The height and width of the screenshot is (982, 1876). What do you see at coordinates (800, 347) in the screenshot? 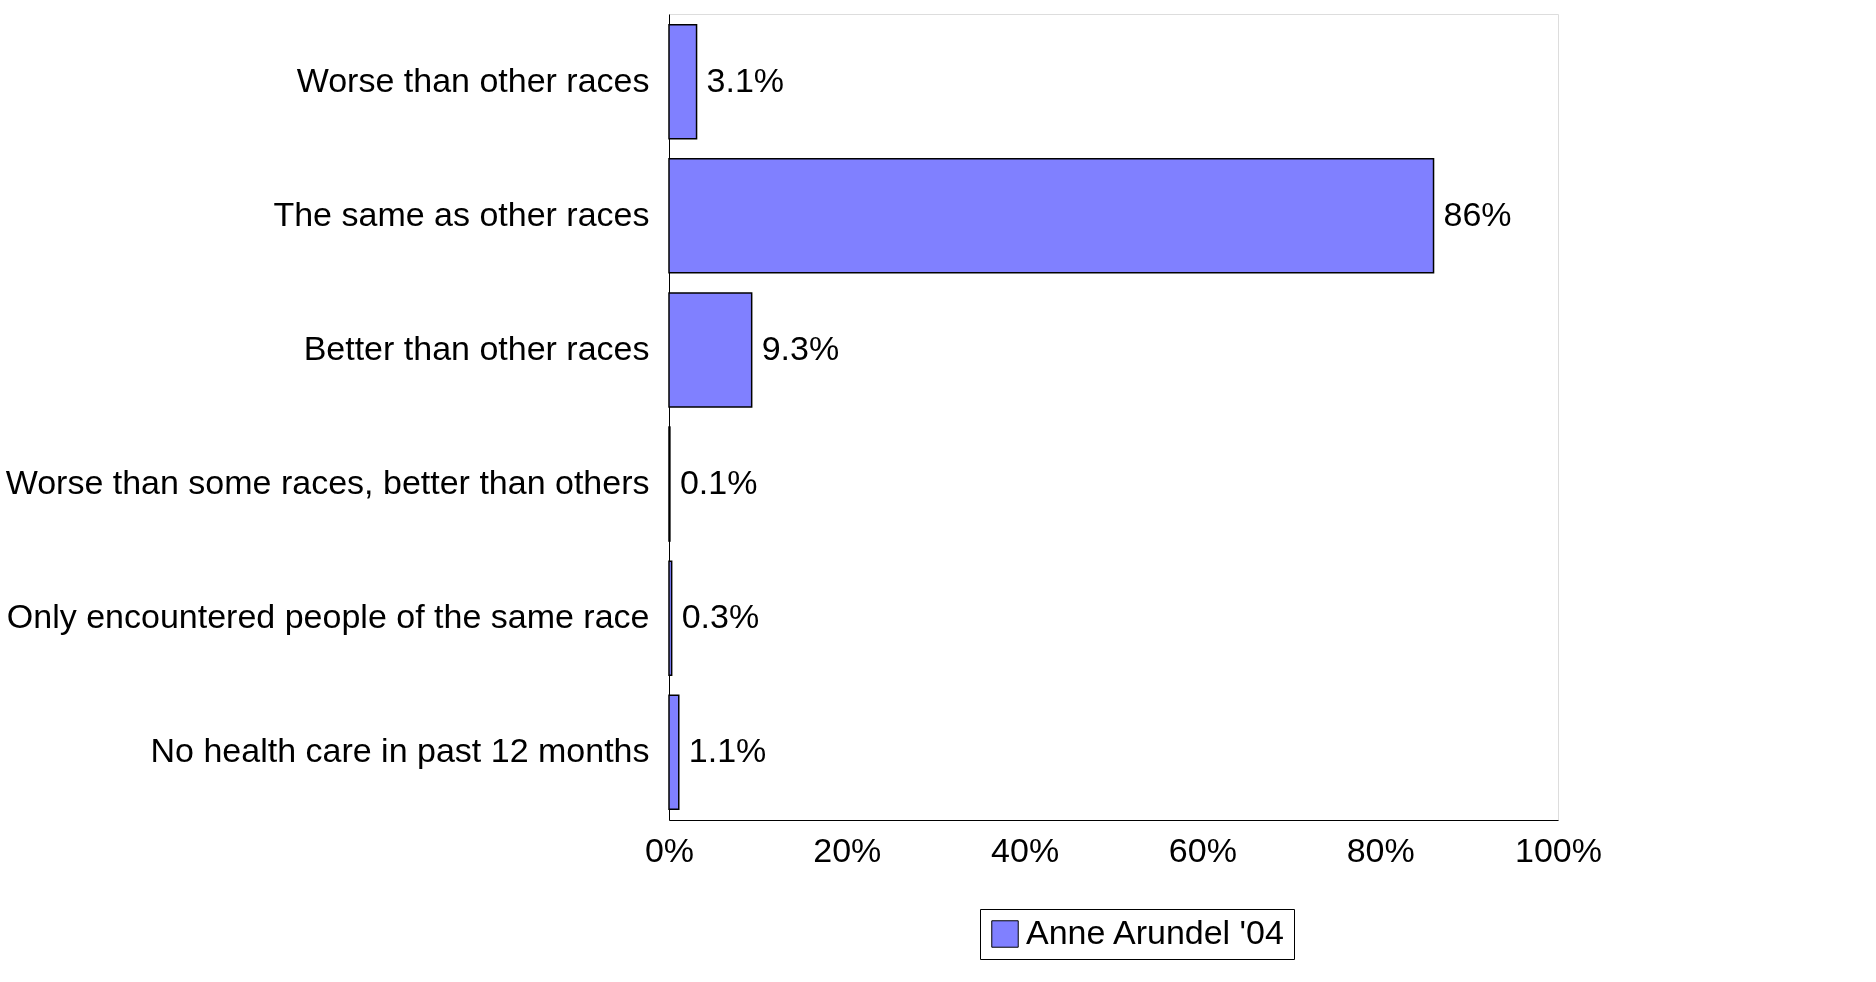
I see `data-label: 9.3%` at bounding box center [800, 347].